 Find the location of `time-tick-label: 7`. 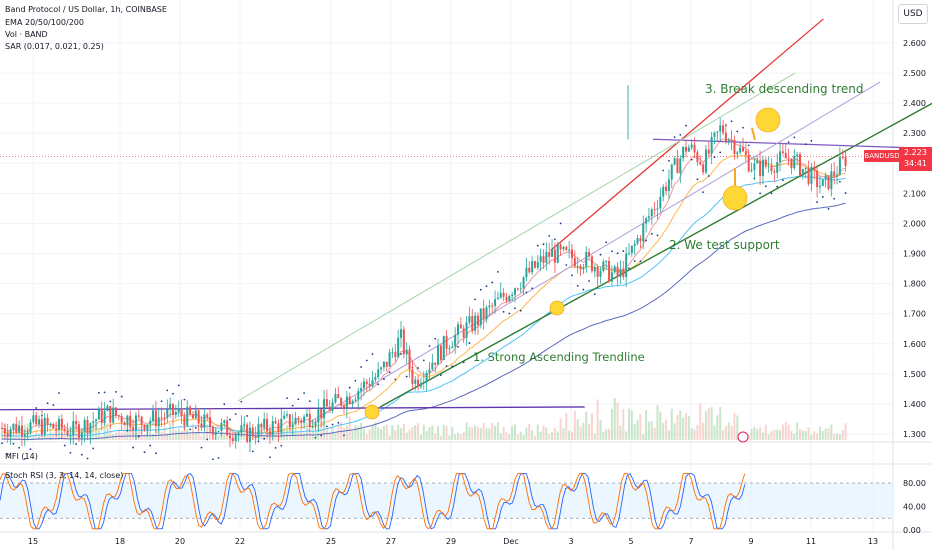

time-tick-label: 7 is located at coordinates (690, 541).